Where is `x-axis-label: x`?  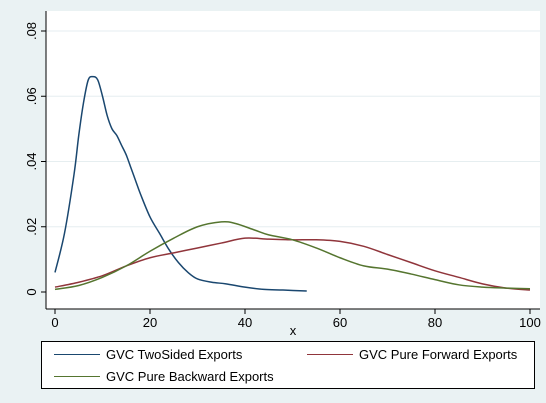 x-axis-label: x is located at coordinates (293, 330).